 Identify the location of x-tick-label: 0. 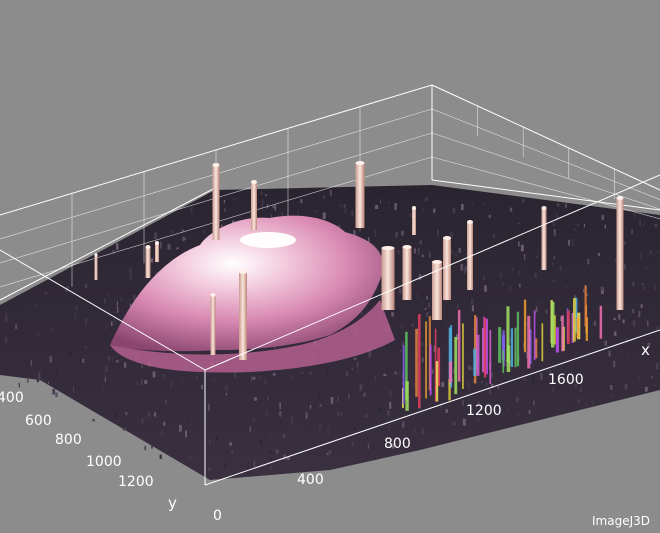
(217, 516).